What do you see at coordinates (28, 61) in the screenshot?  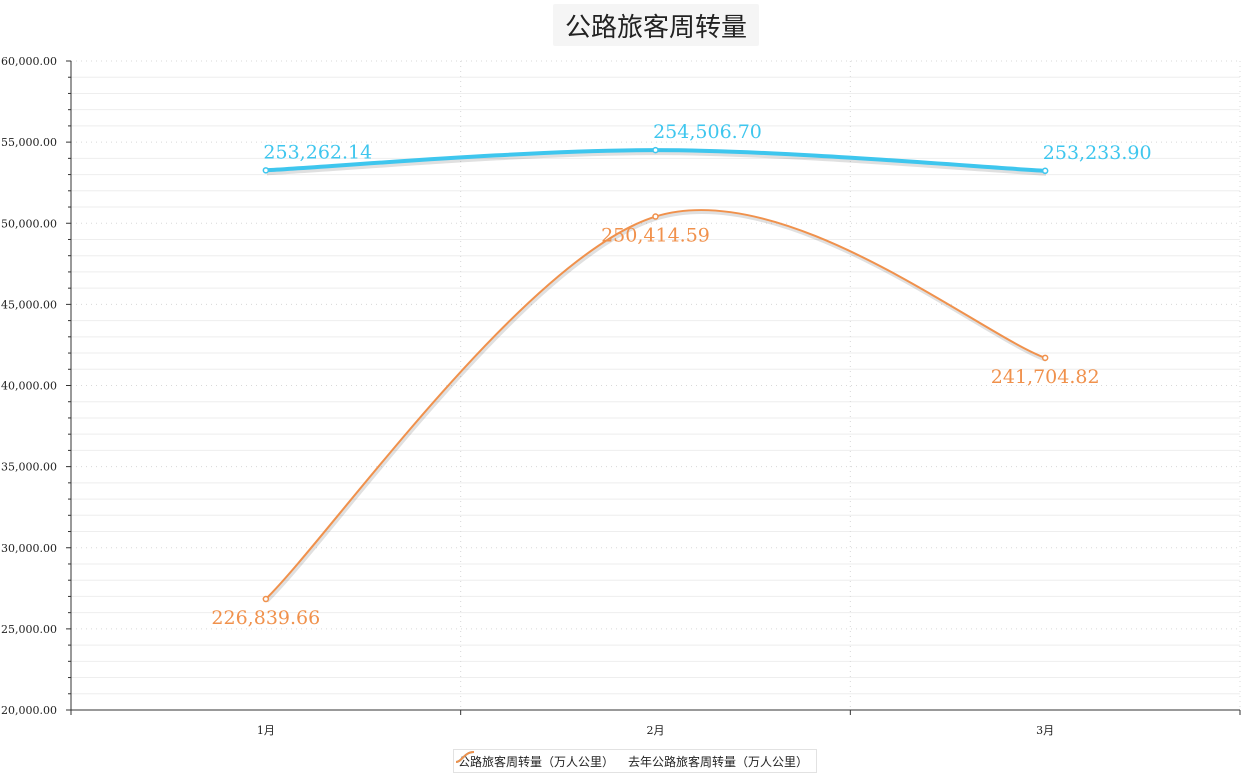 I see `y-tick-label: 260,000.00` at bounding box center [28, 61].